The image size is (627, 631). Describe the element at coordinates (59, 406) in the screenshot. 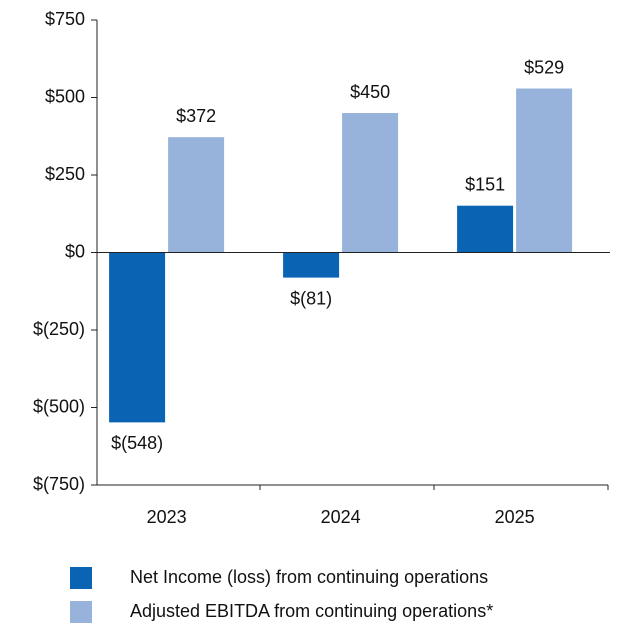

I see `y-tick-label: $(500)` at that location.